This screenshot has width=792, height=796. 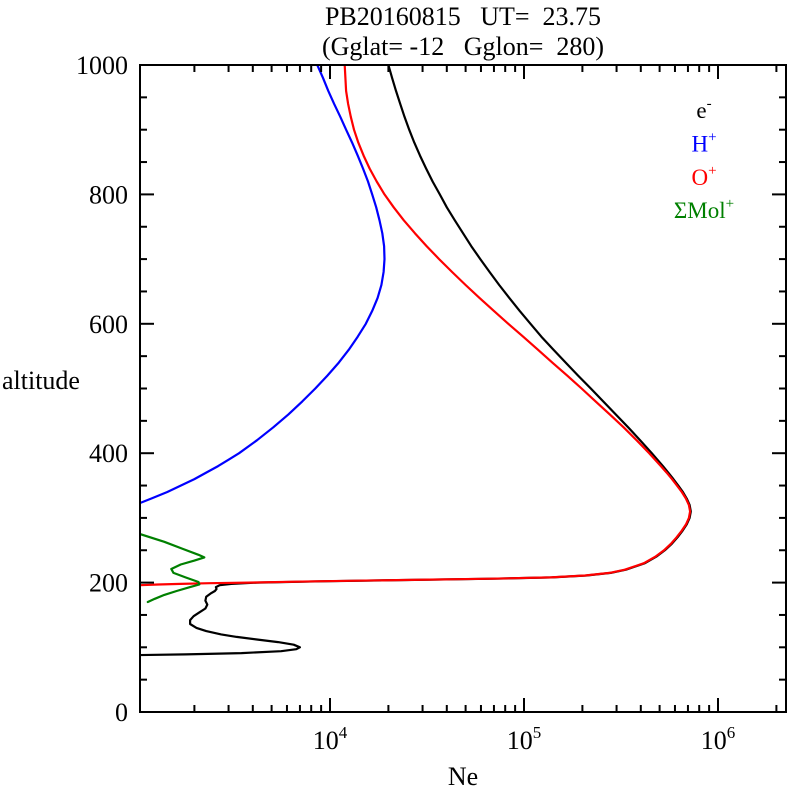 I want to click on y-tick-label: 1000, so click(x=102, y=65).